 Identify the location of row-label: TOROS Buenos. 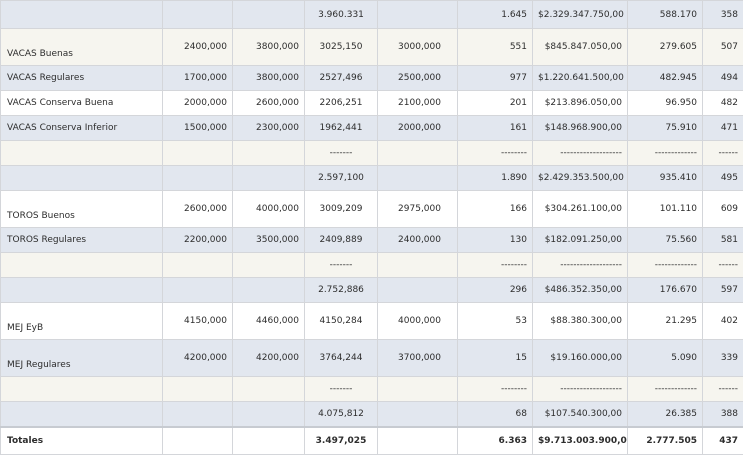
(81, 209).